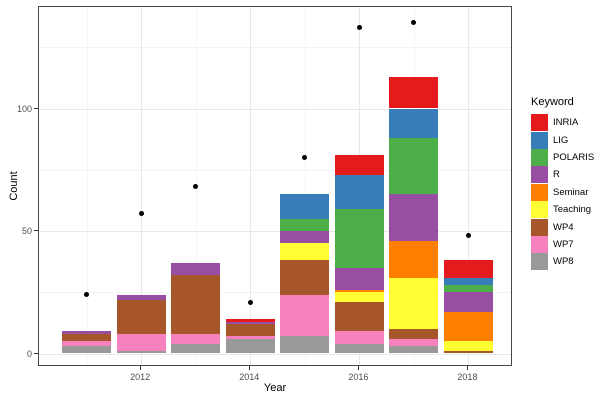 This screenshot has width=600, height=400. Describe the element at coordinates (275, 388) in the screenshot. I see `x-axis-title: Year` at that location.